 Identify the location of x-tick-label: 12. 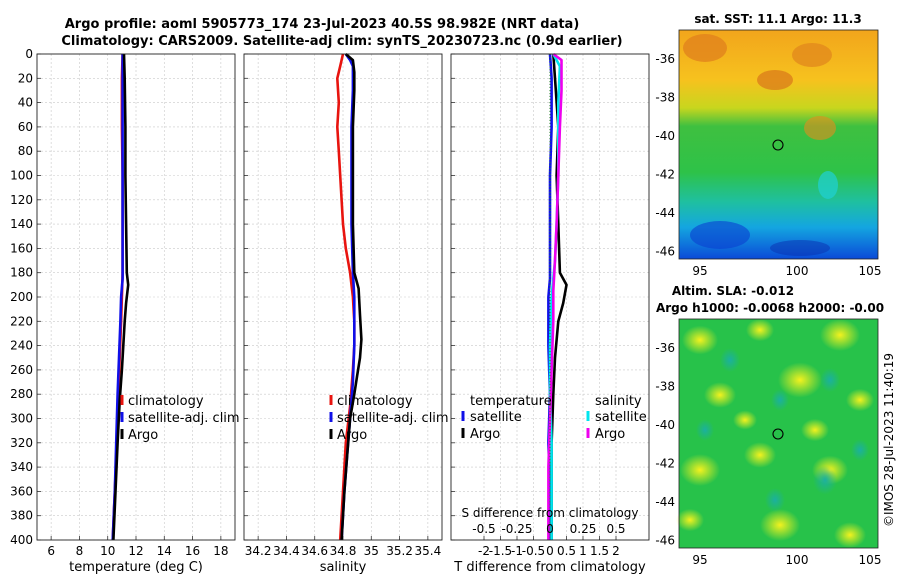
(135, 551).